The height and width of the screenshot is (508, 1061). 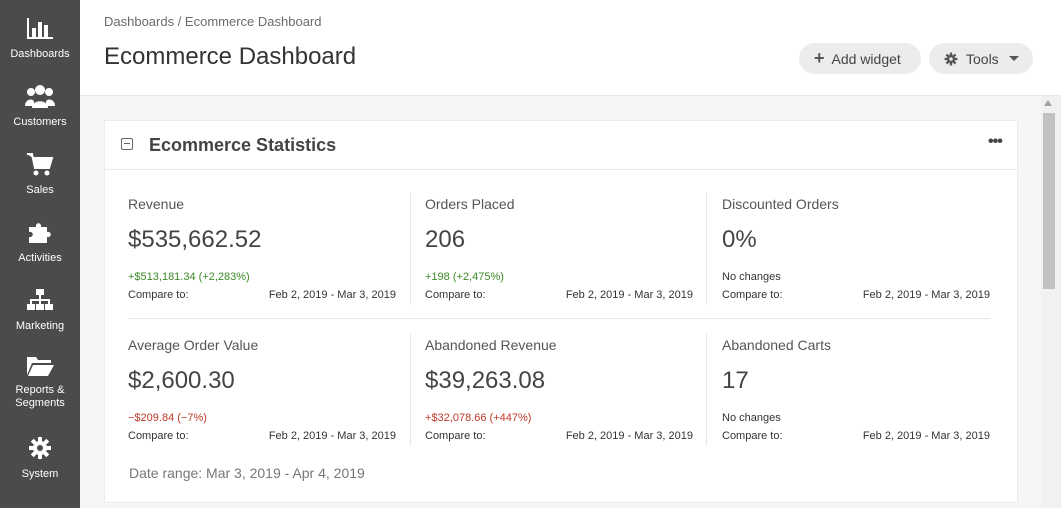 I want to click on sidebar-item-sales: Sales, so click(x=40, y=170).